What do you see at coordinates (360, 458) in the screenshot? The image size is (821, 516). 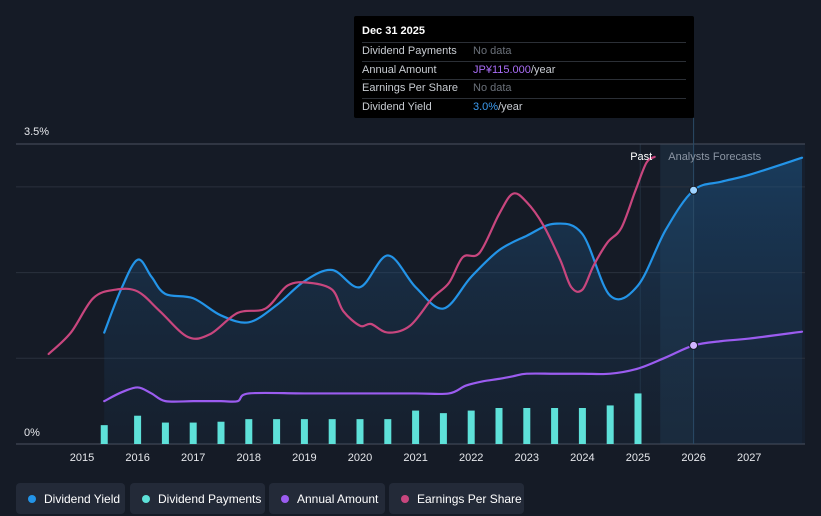 I see `x-tick-label: 2020` at bounding box center [360, 458].